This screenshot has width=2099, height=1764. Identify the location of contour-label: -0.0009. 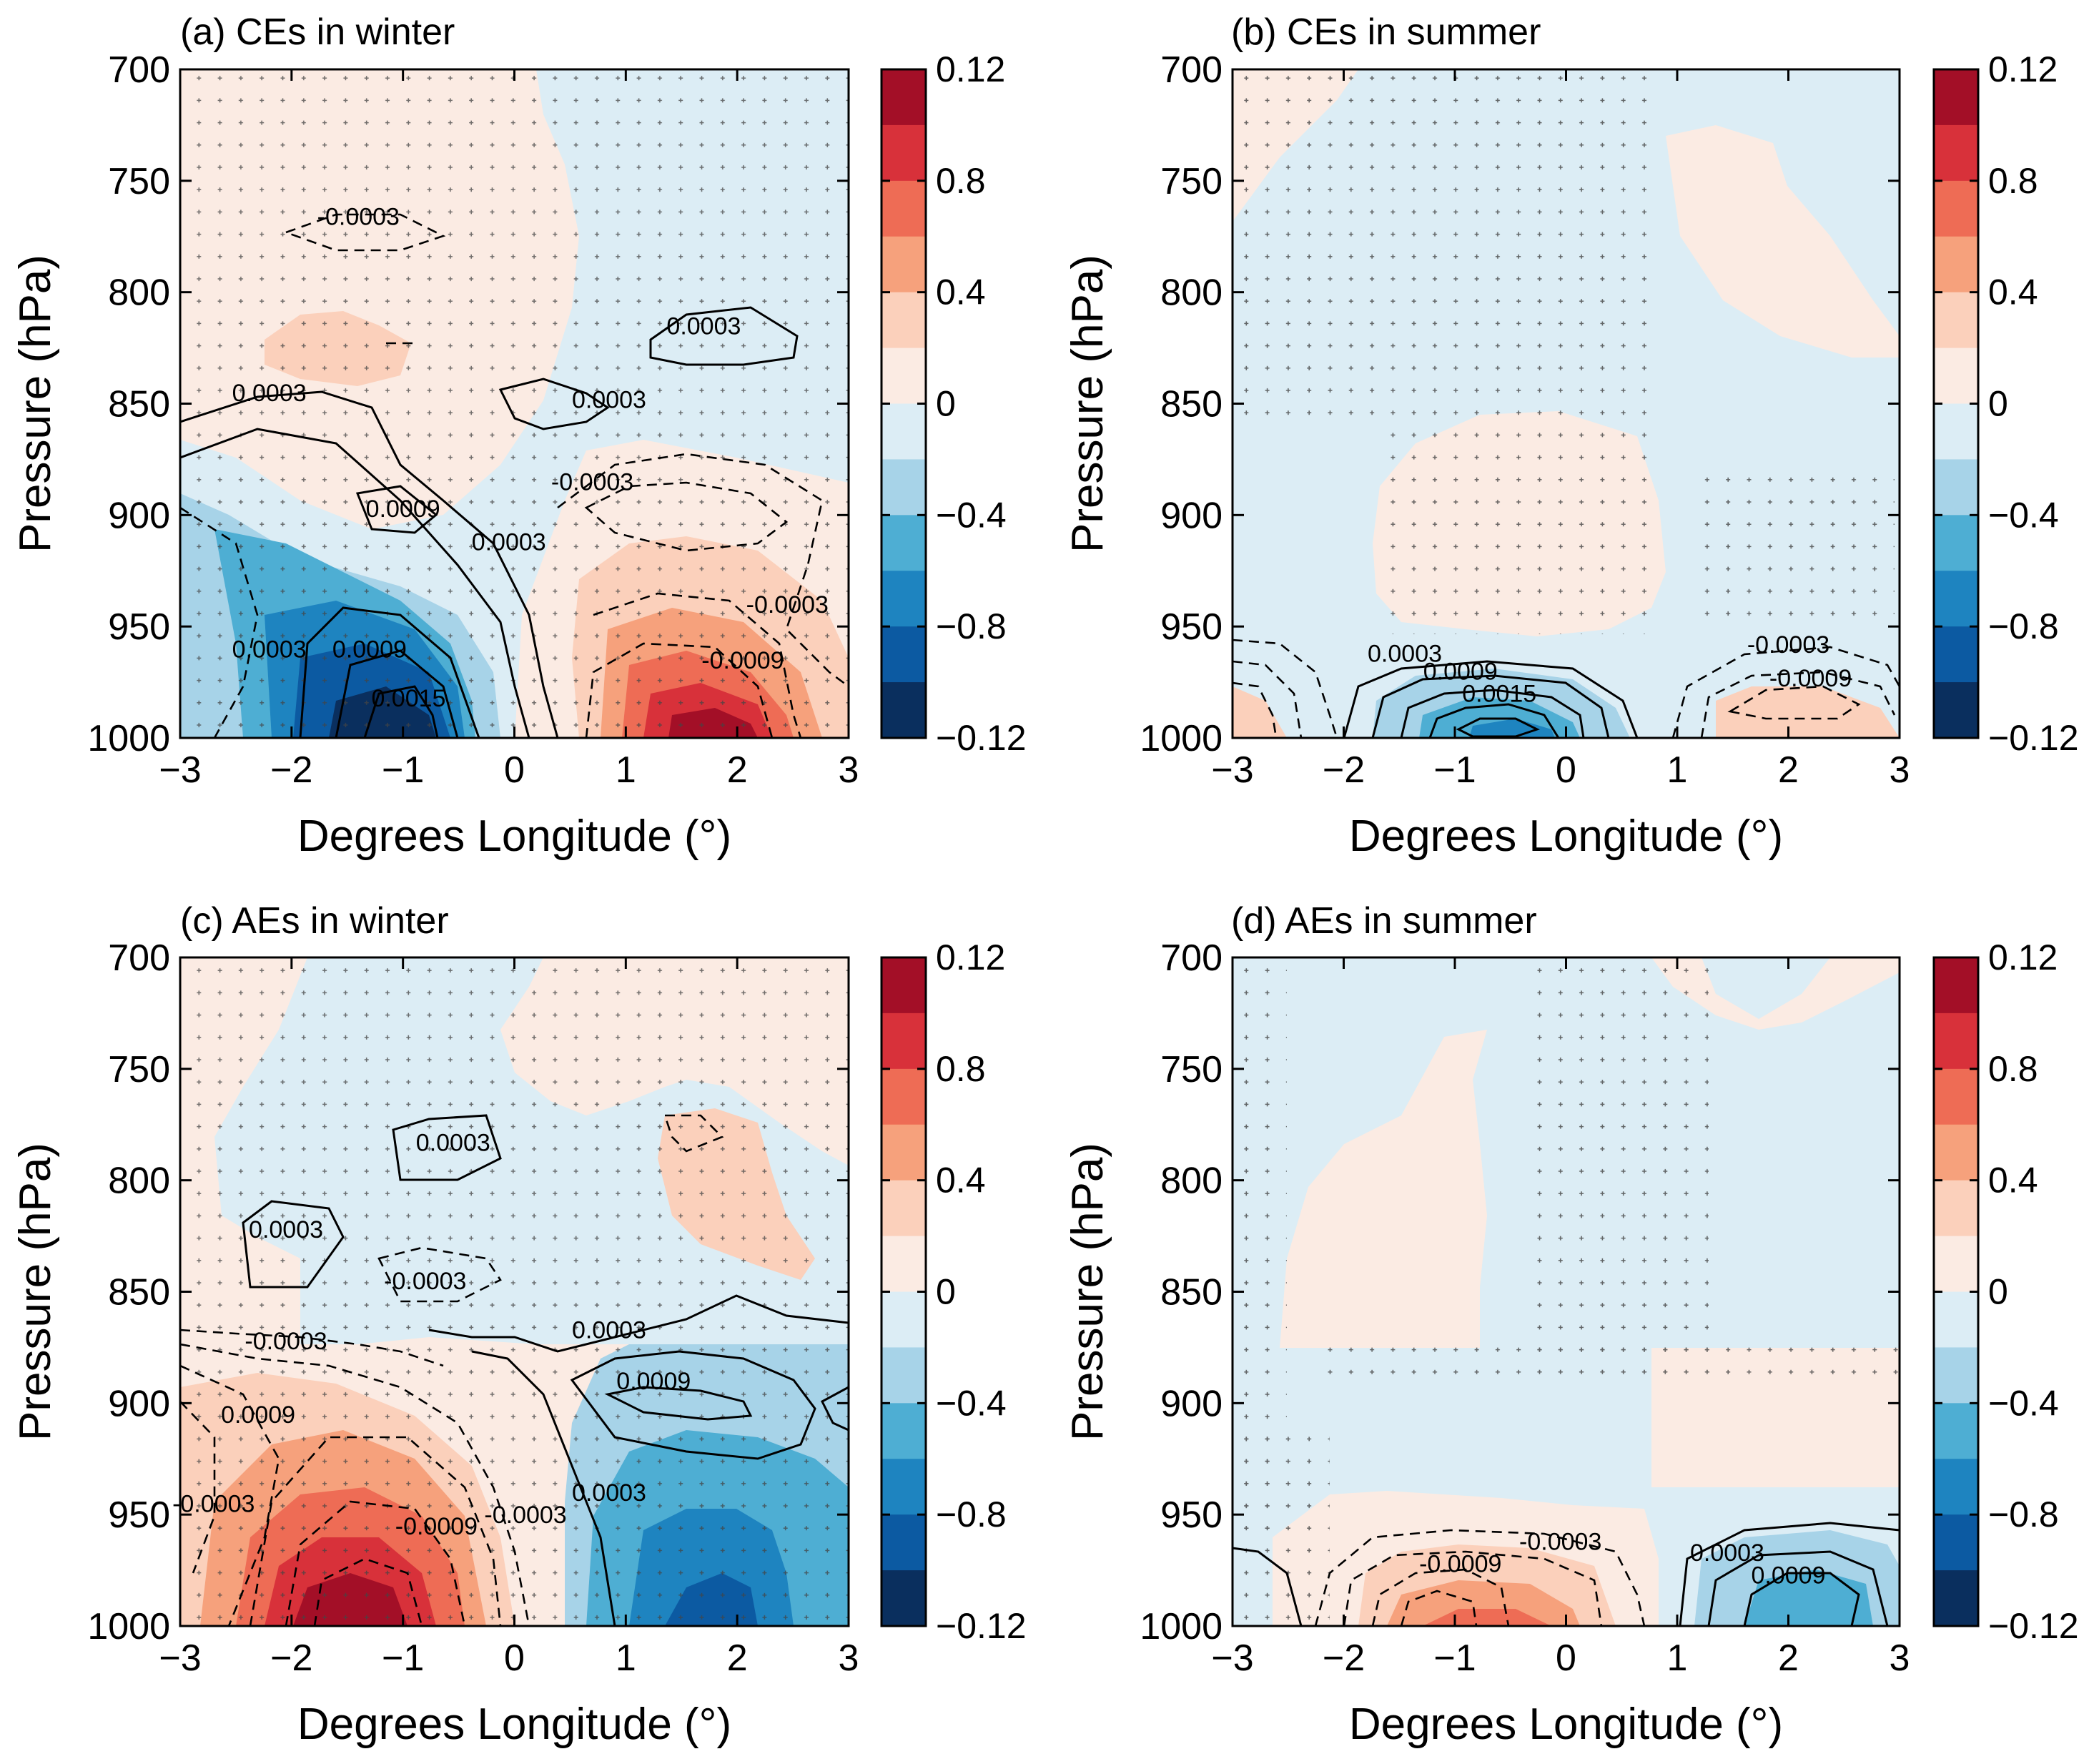
(742, 660).